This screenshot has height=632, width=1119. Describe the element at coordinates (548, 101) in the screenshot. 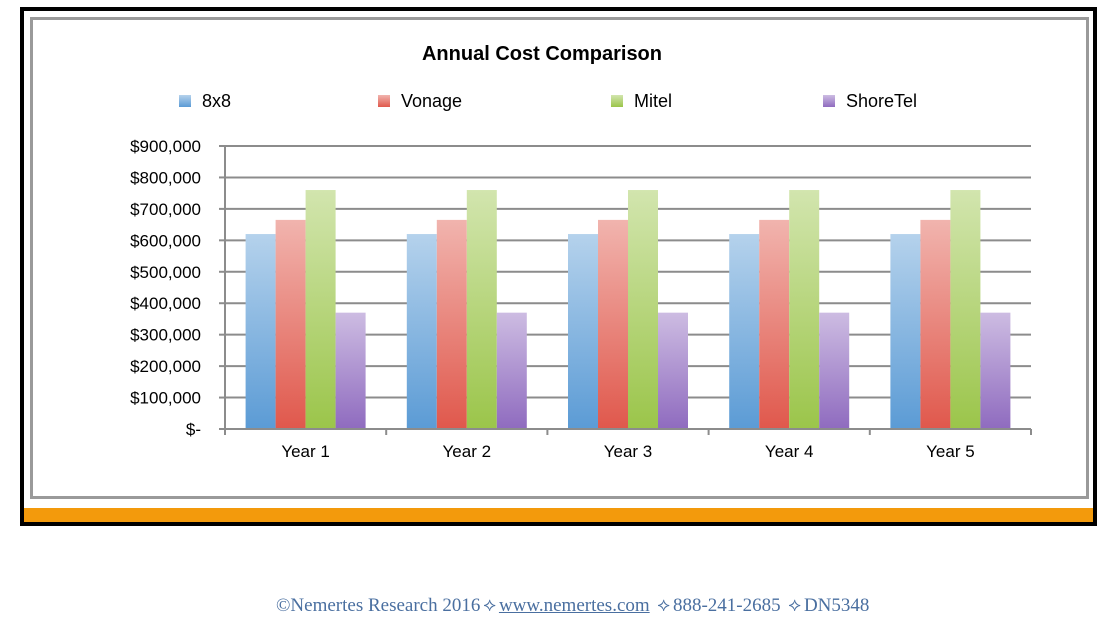

I see `legend: 8x8 Vonage Mitel ShoreTel` at that location.